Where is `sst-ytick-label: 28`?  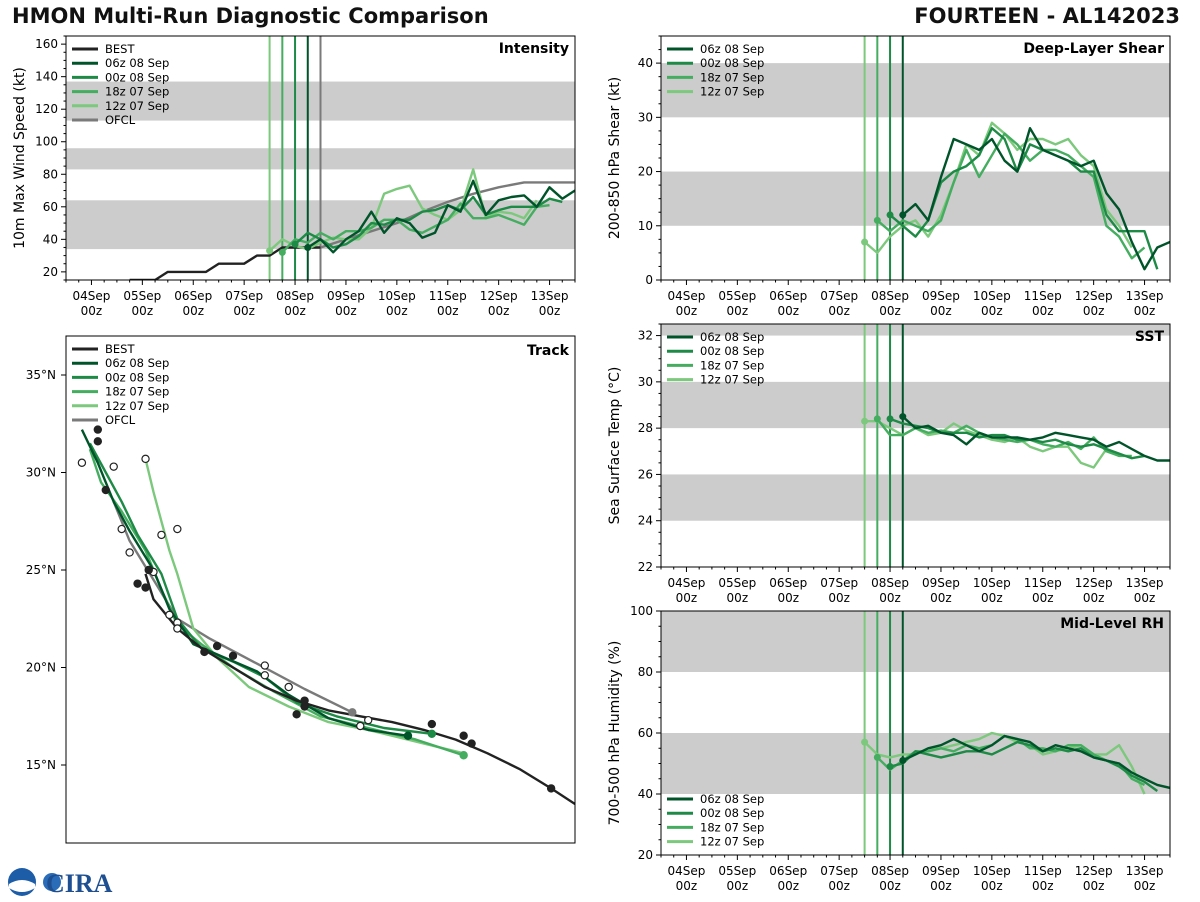
sst-ytick-label: 28 is located at coordinates (645, 428).